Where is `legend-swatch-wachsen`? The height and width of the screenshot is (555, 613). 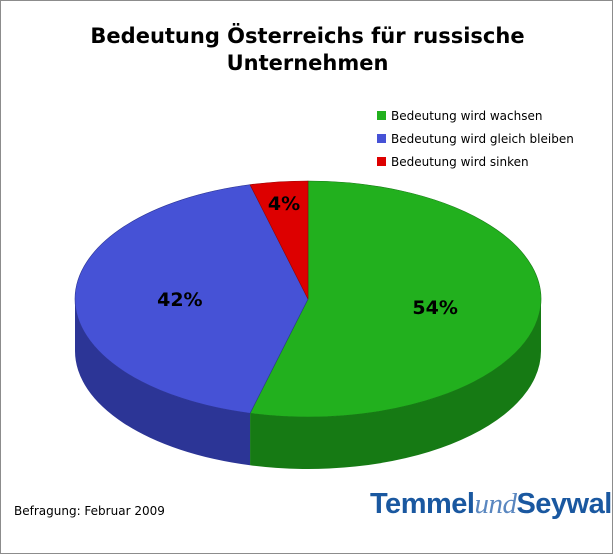 legend-swatch-wachsen is located at coordinates (381, 115).